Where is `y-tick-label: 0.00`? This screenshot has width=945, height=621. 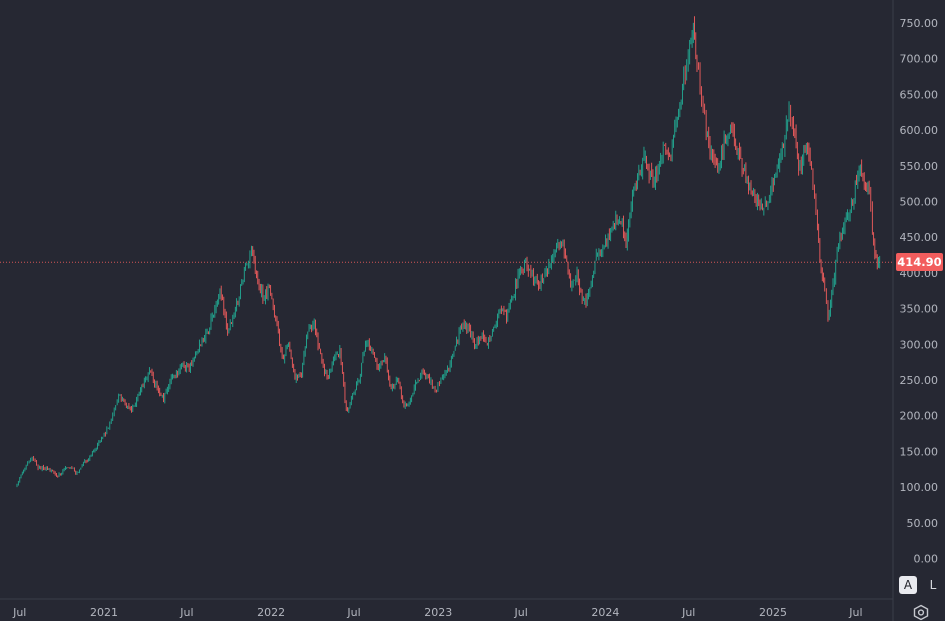 y-tick-label: 0.00 is located at coordinates (926, 559).